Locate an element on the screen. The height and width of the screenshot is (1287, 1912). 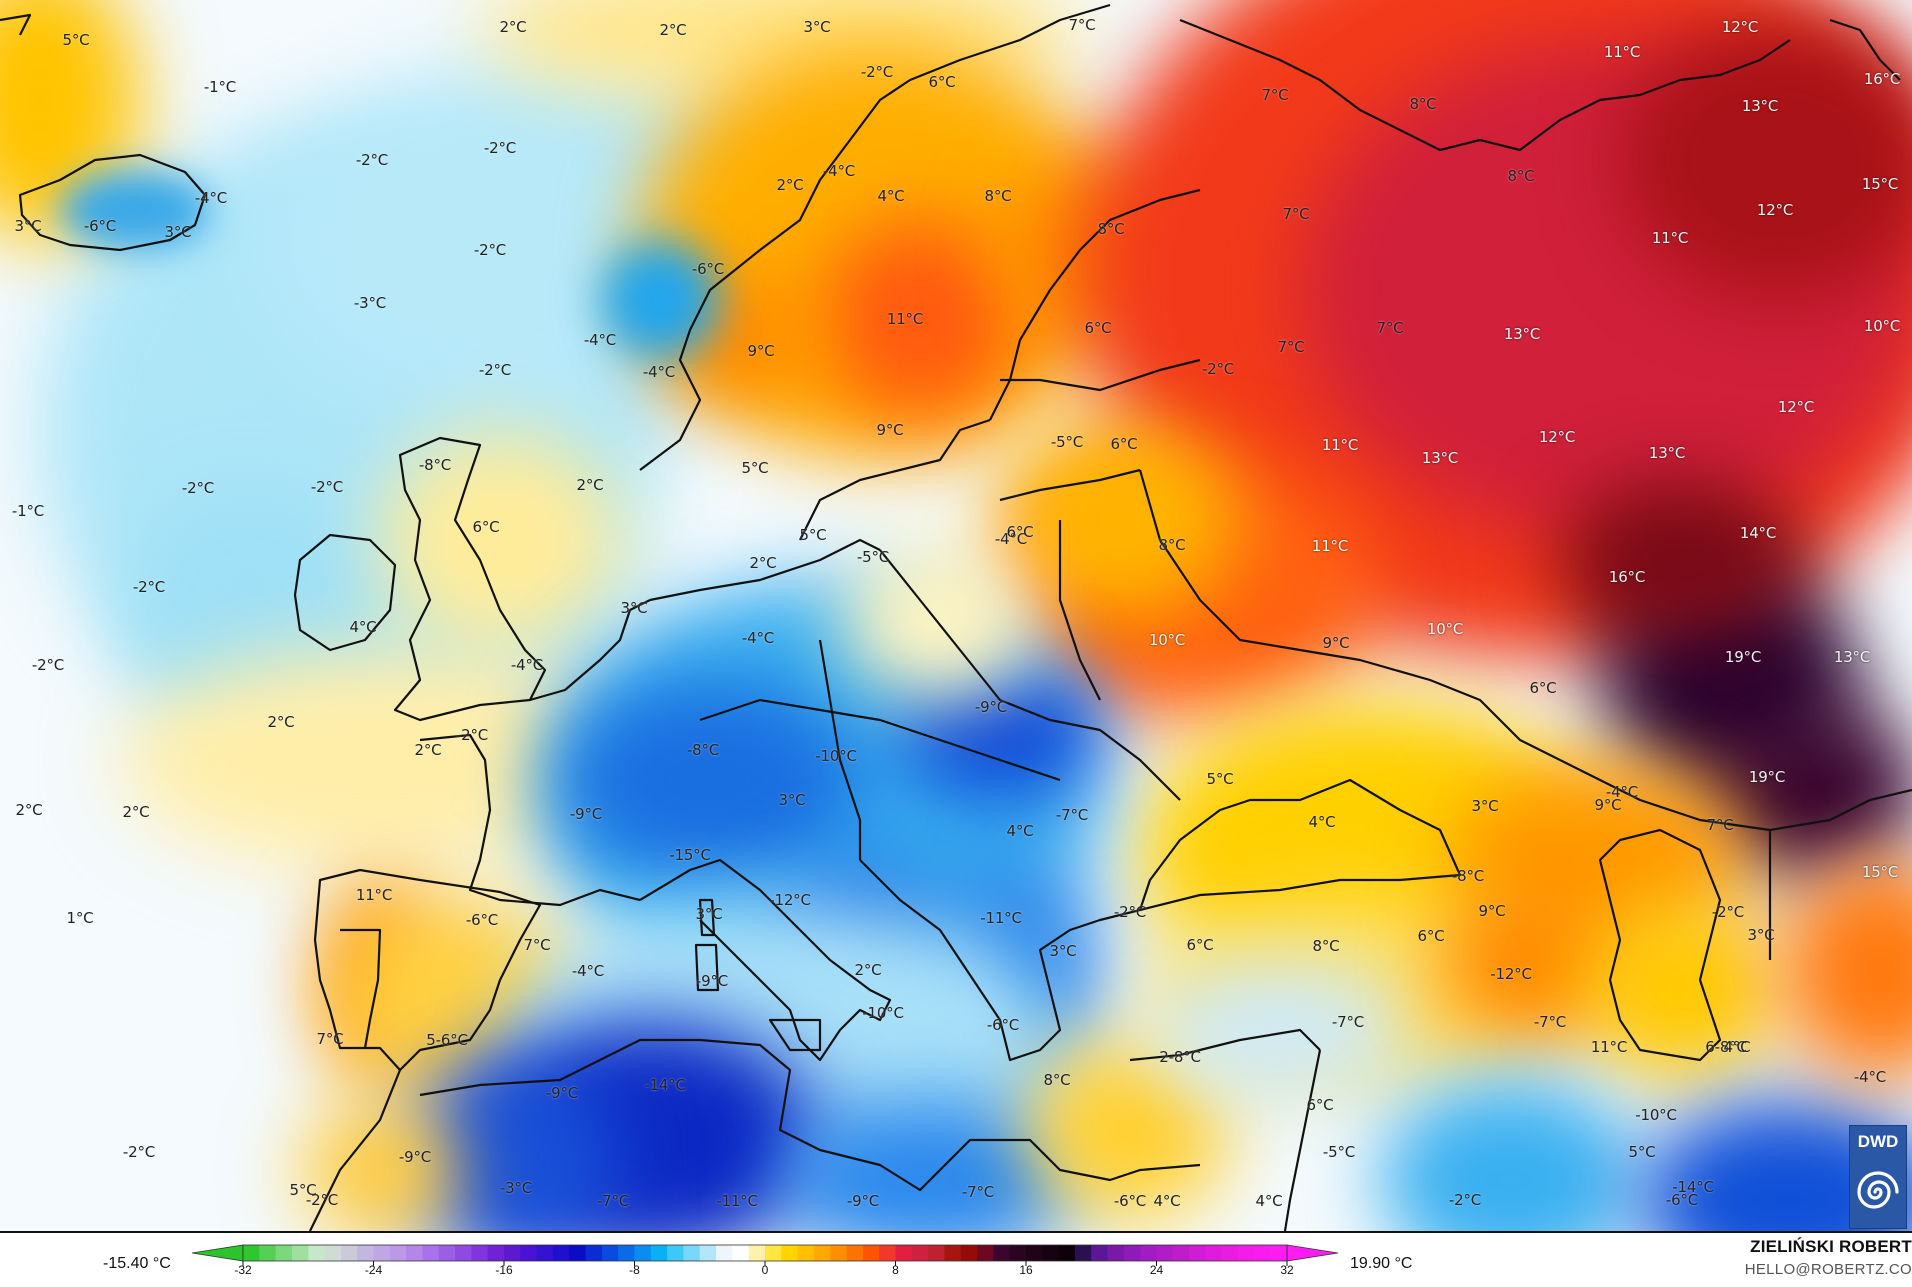
temperature-label: 19°C is located at coordinates (1743, 657).